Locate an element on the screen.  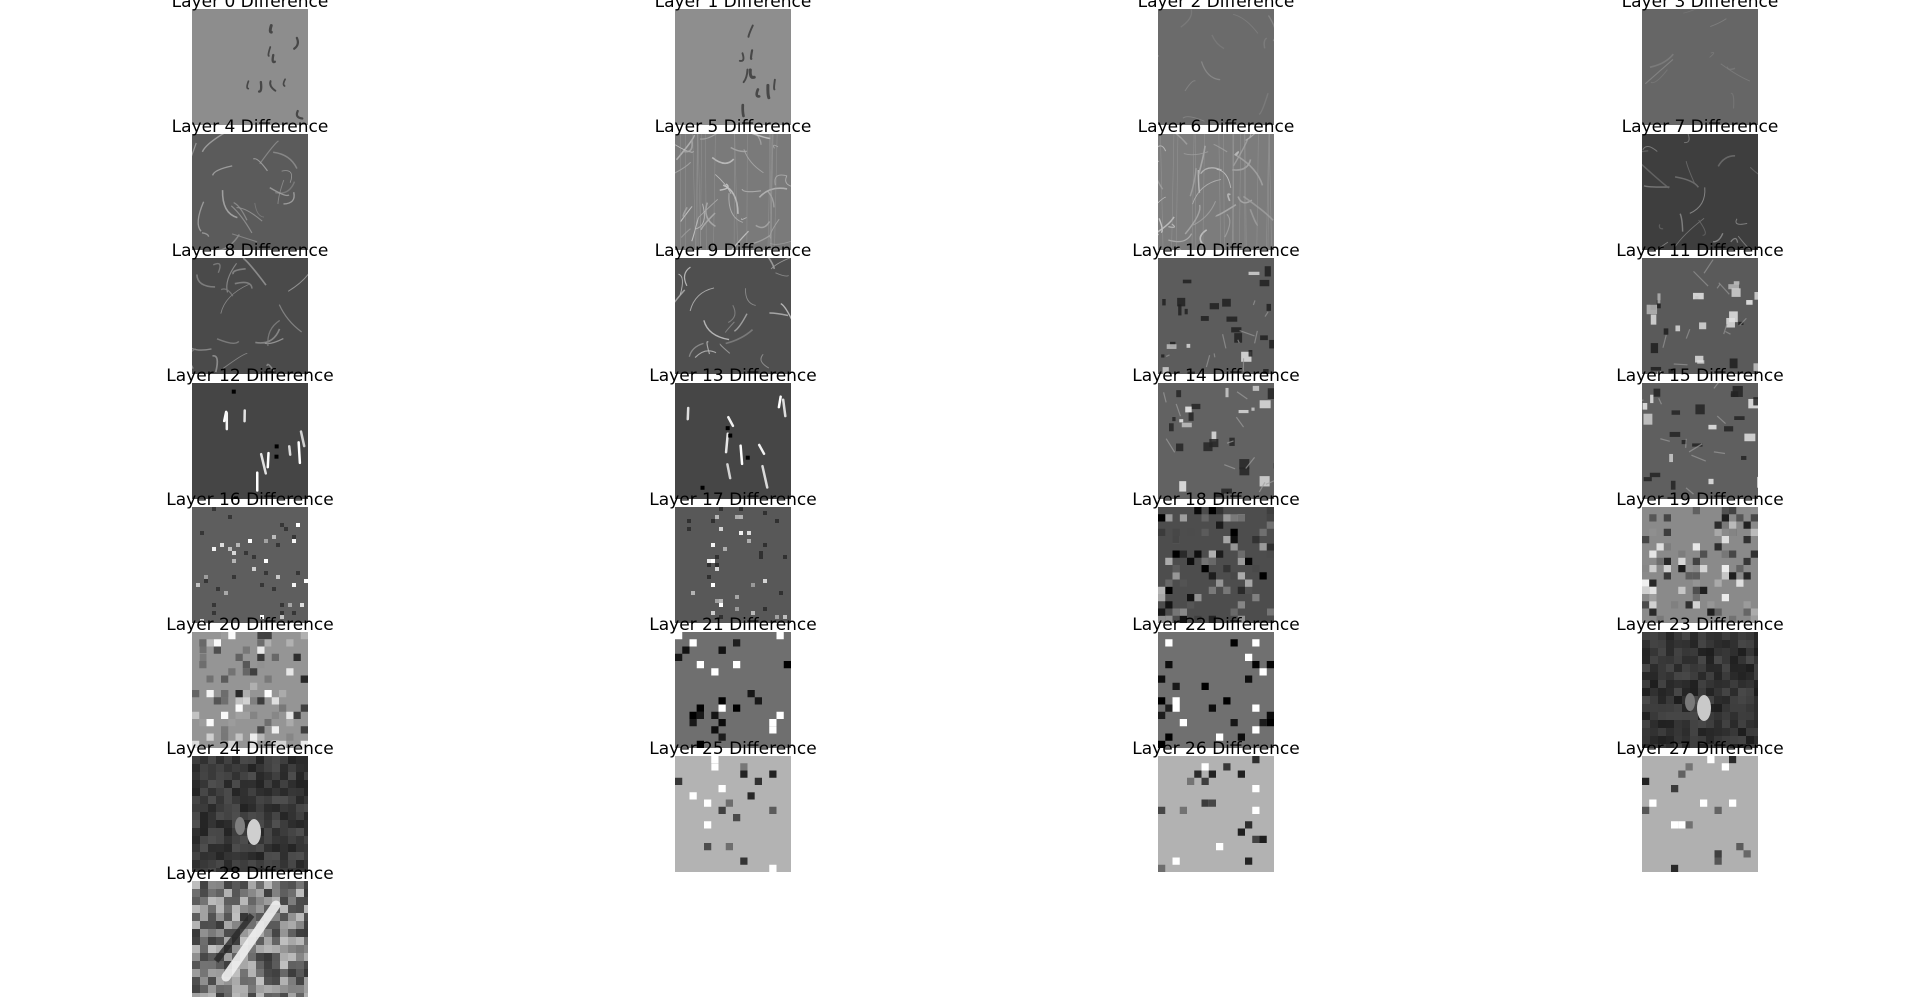
layer-difference-panel: Layer 21 Difference is located at coordinates (733, 690).